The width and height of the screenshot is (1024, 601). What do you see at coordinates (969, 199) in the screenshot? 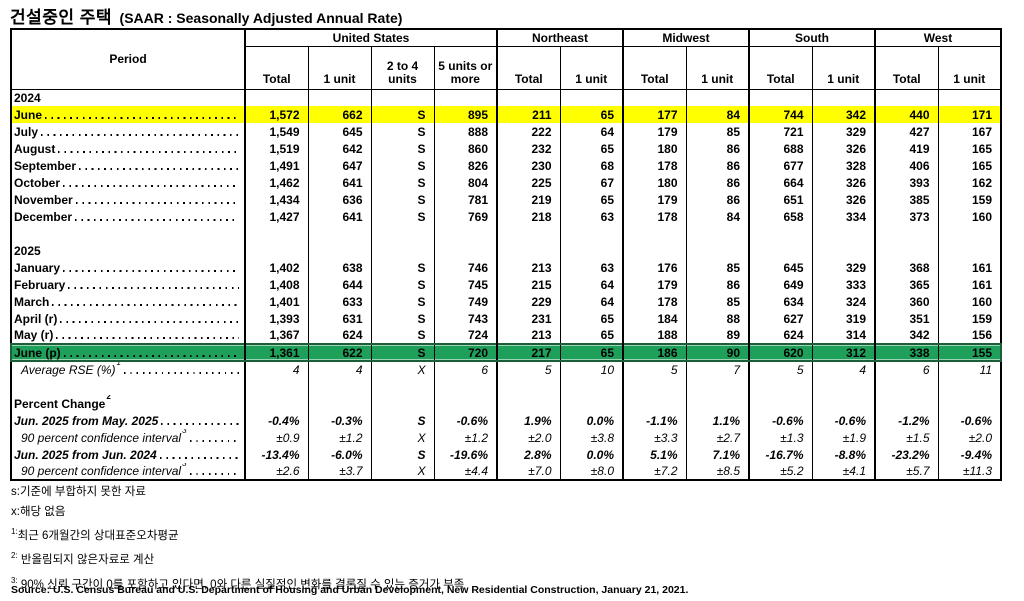
I see `cell: 159` at bounding box center [969, 199].